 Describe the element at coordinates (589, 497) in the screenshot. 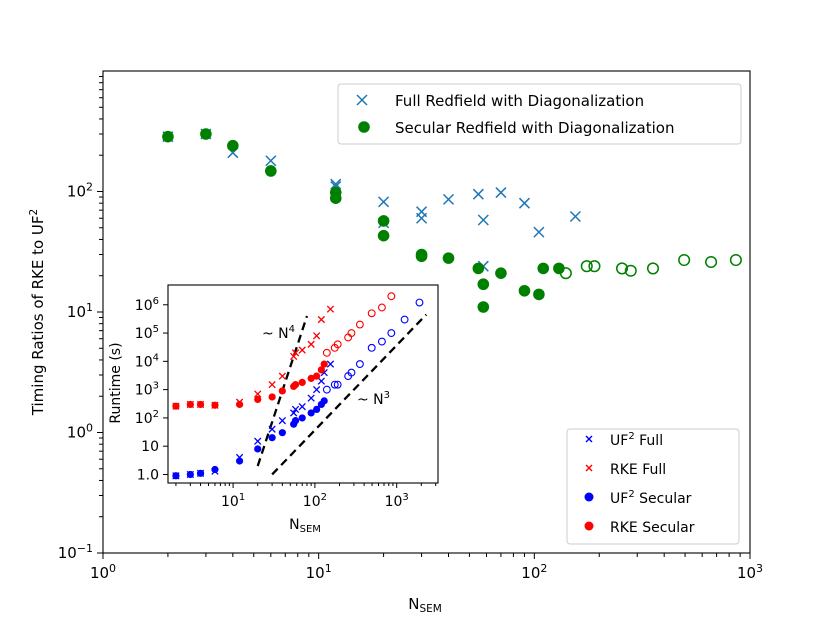

I see `inset-legend-marker-uf2-secular` at that location.